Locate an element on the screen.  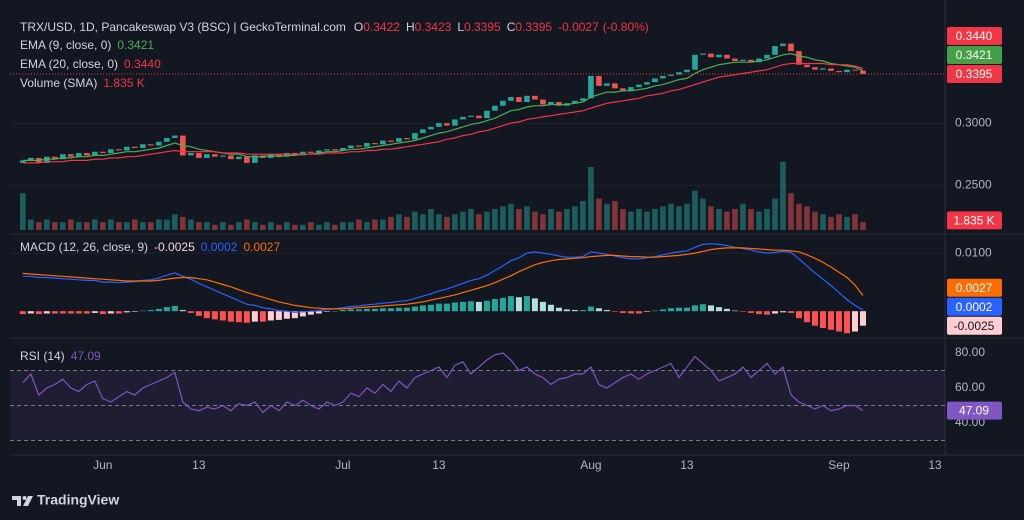
y-tick-label: 0.2500 is located at coordinates (973, 184).